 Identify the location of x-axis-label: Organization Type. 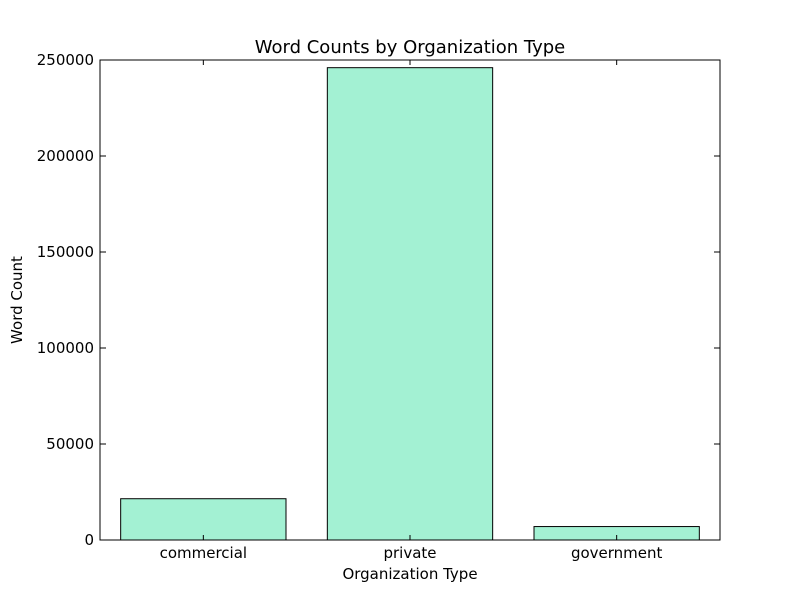
(409, 574).